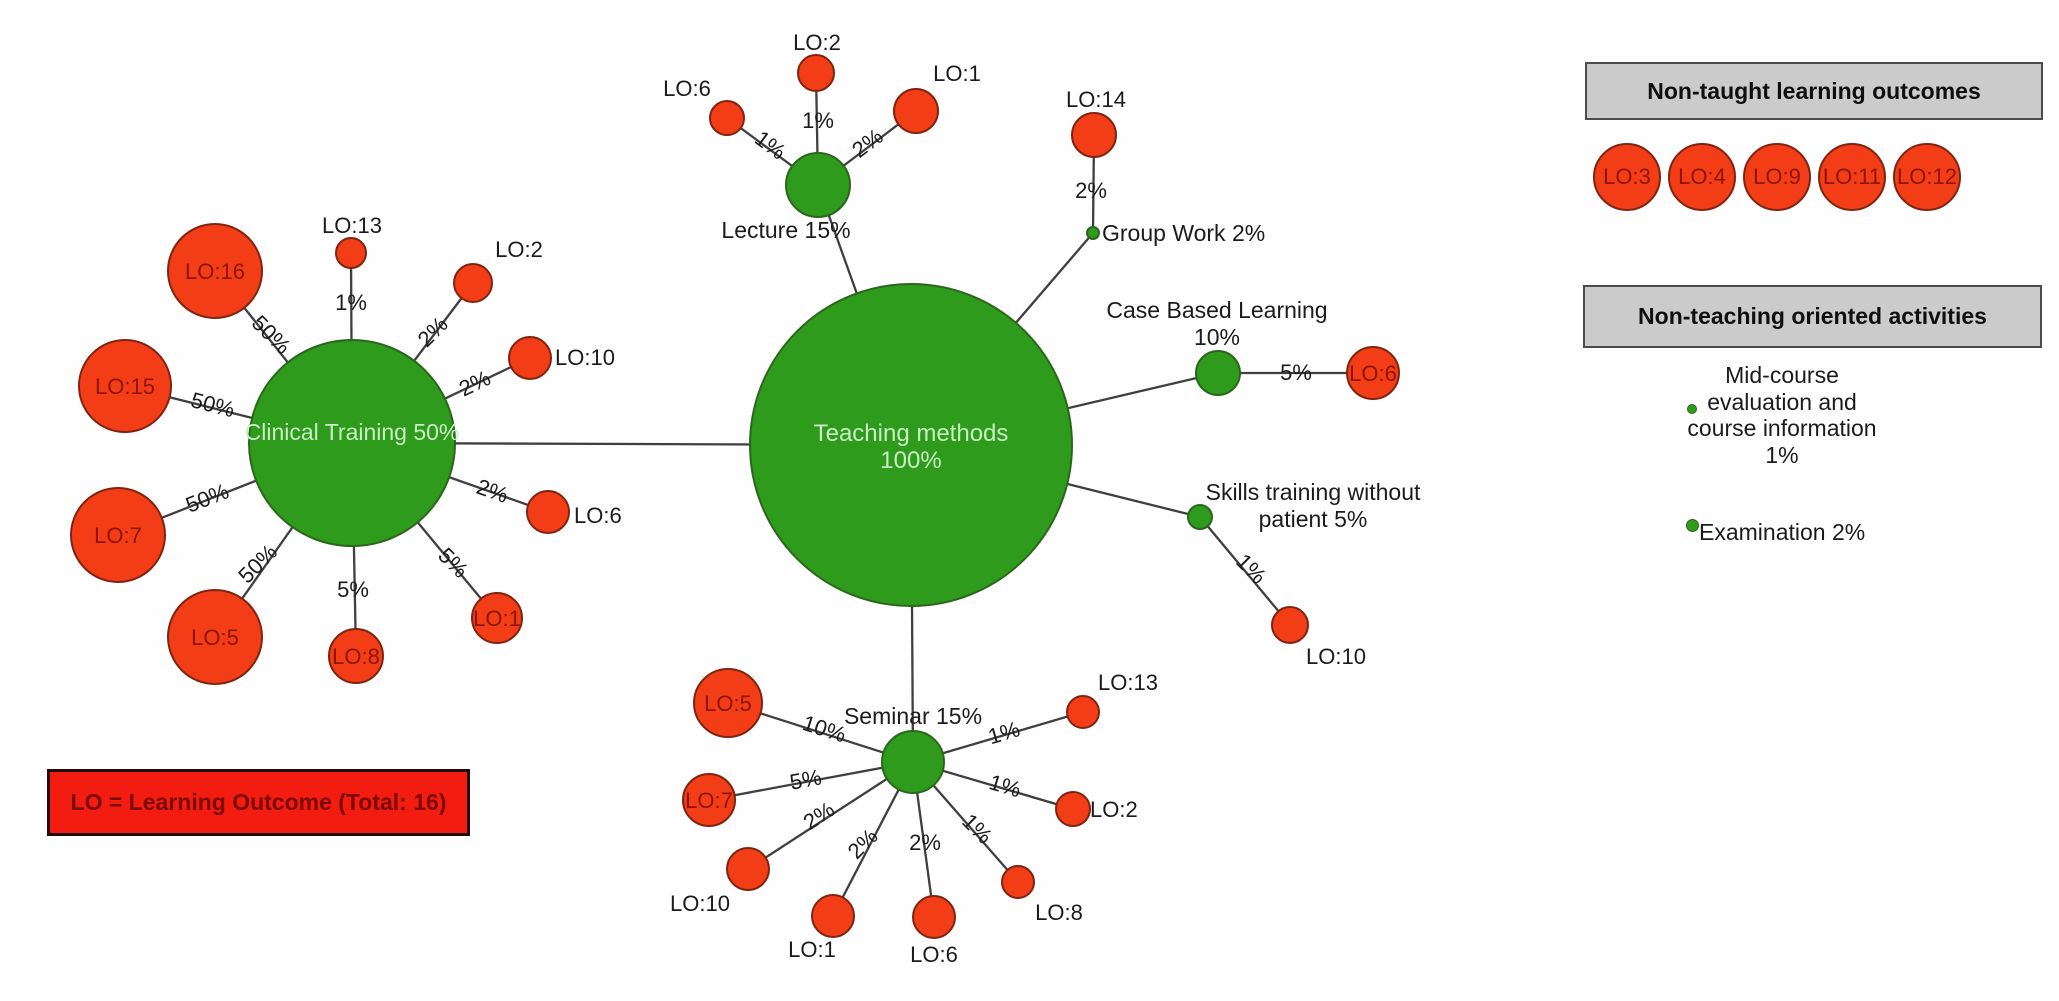 Image resolution: width=2059 pixels, height=1001 pixels. Describe the element at coordinates (913, 762) in the screenshot. I see `activity-node-seminar` at that location.